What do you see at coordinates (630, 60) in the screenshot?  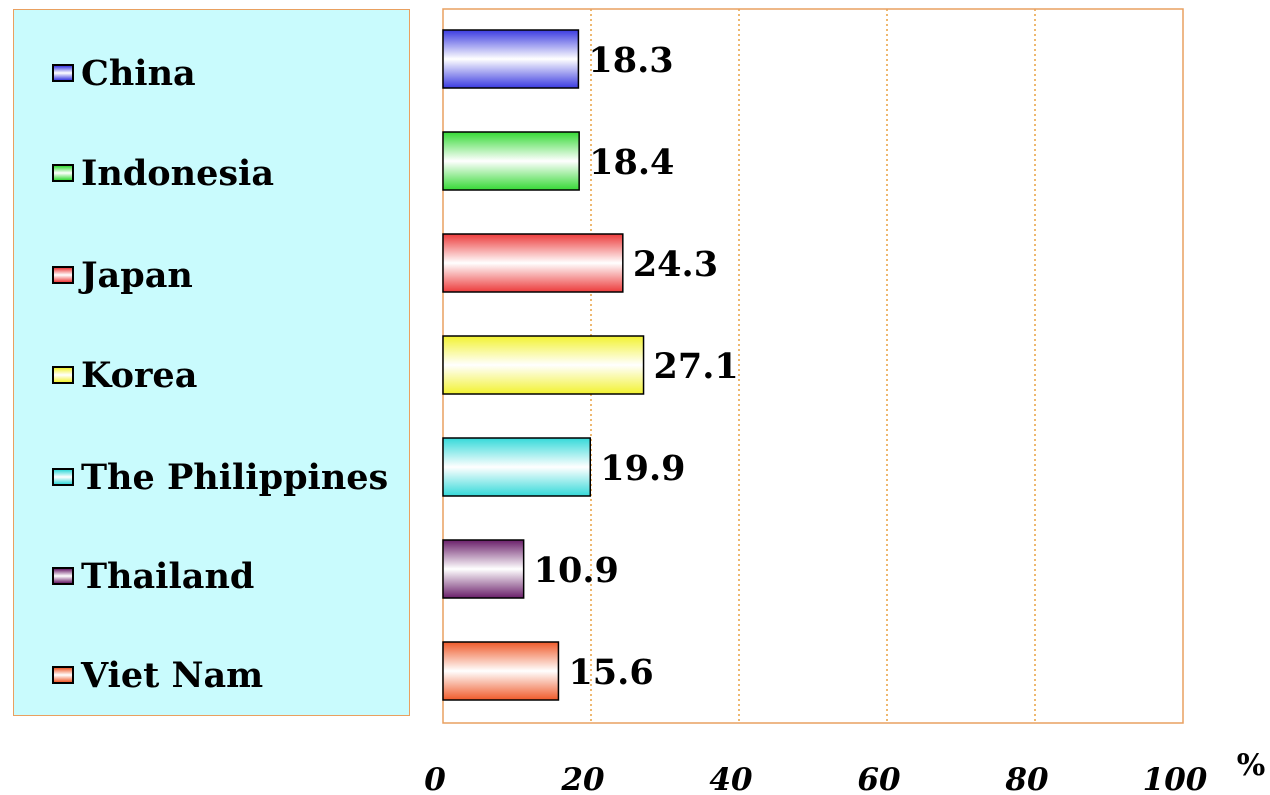 I see `value-label-china: 18.3` at bounding box center [630, 60].